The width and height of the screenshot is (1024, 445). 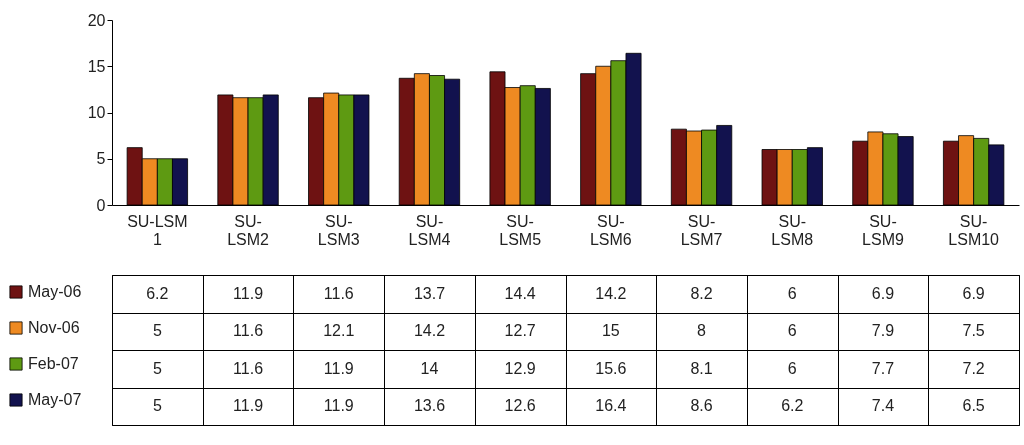 I want to click on x-tick-label: SU-LSM3, so click(x=338, y=230).